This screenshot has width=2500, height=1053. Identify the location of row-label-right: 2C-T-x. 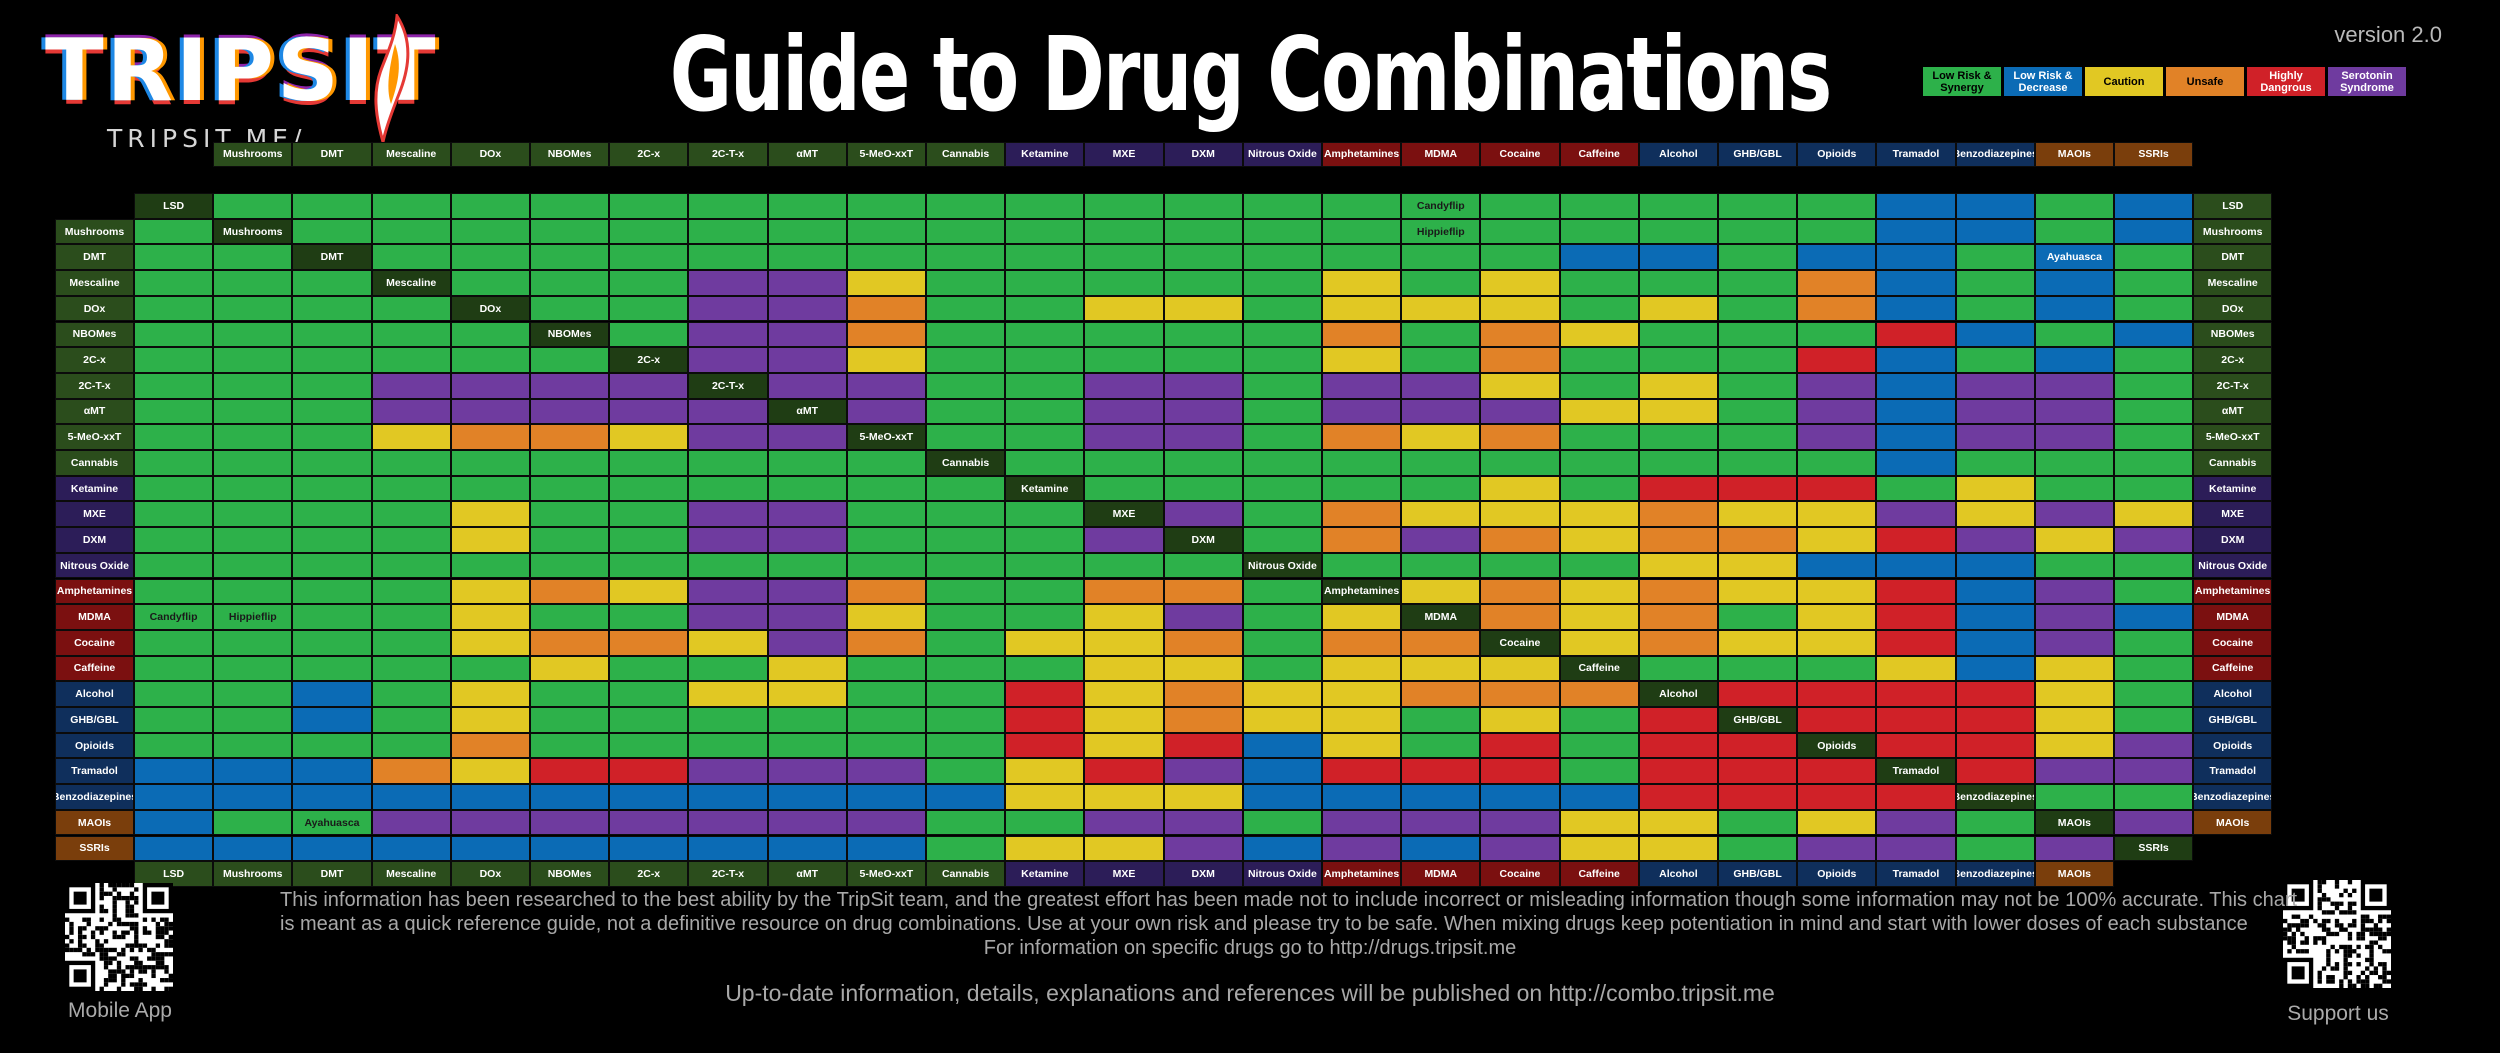
(2233, 385).